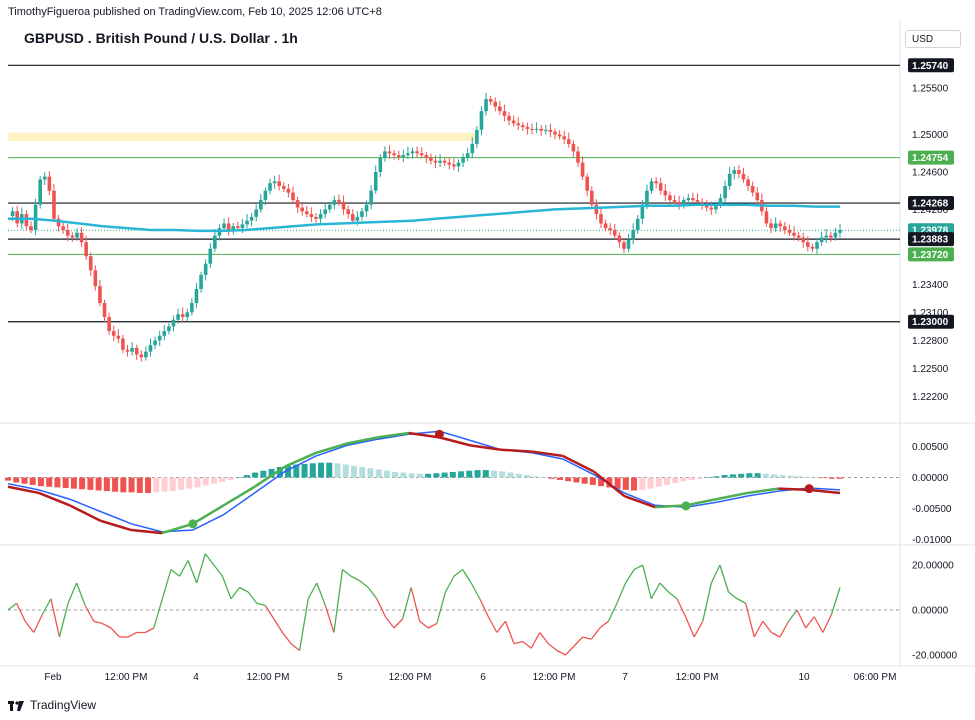 This screenshot has width=975, height=720. What do you see at coordinates (809, 489) in the screenshot?
I see `macd-cross-marker` at bounding box center [809, 489].